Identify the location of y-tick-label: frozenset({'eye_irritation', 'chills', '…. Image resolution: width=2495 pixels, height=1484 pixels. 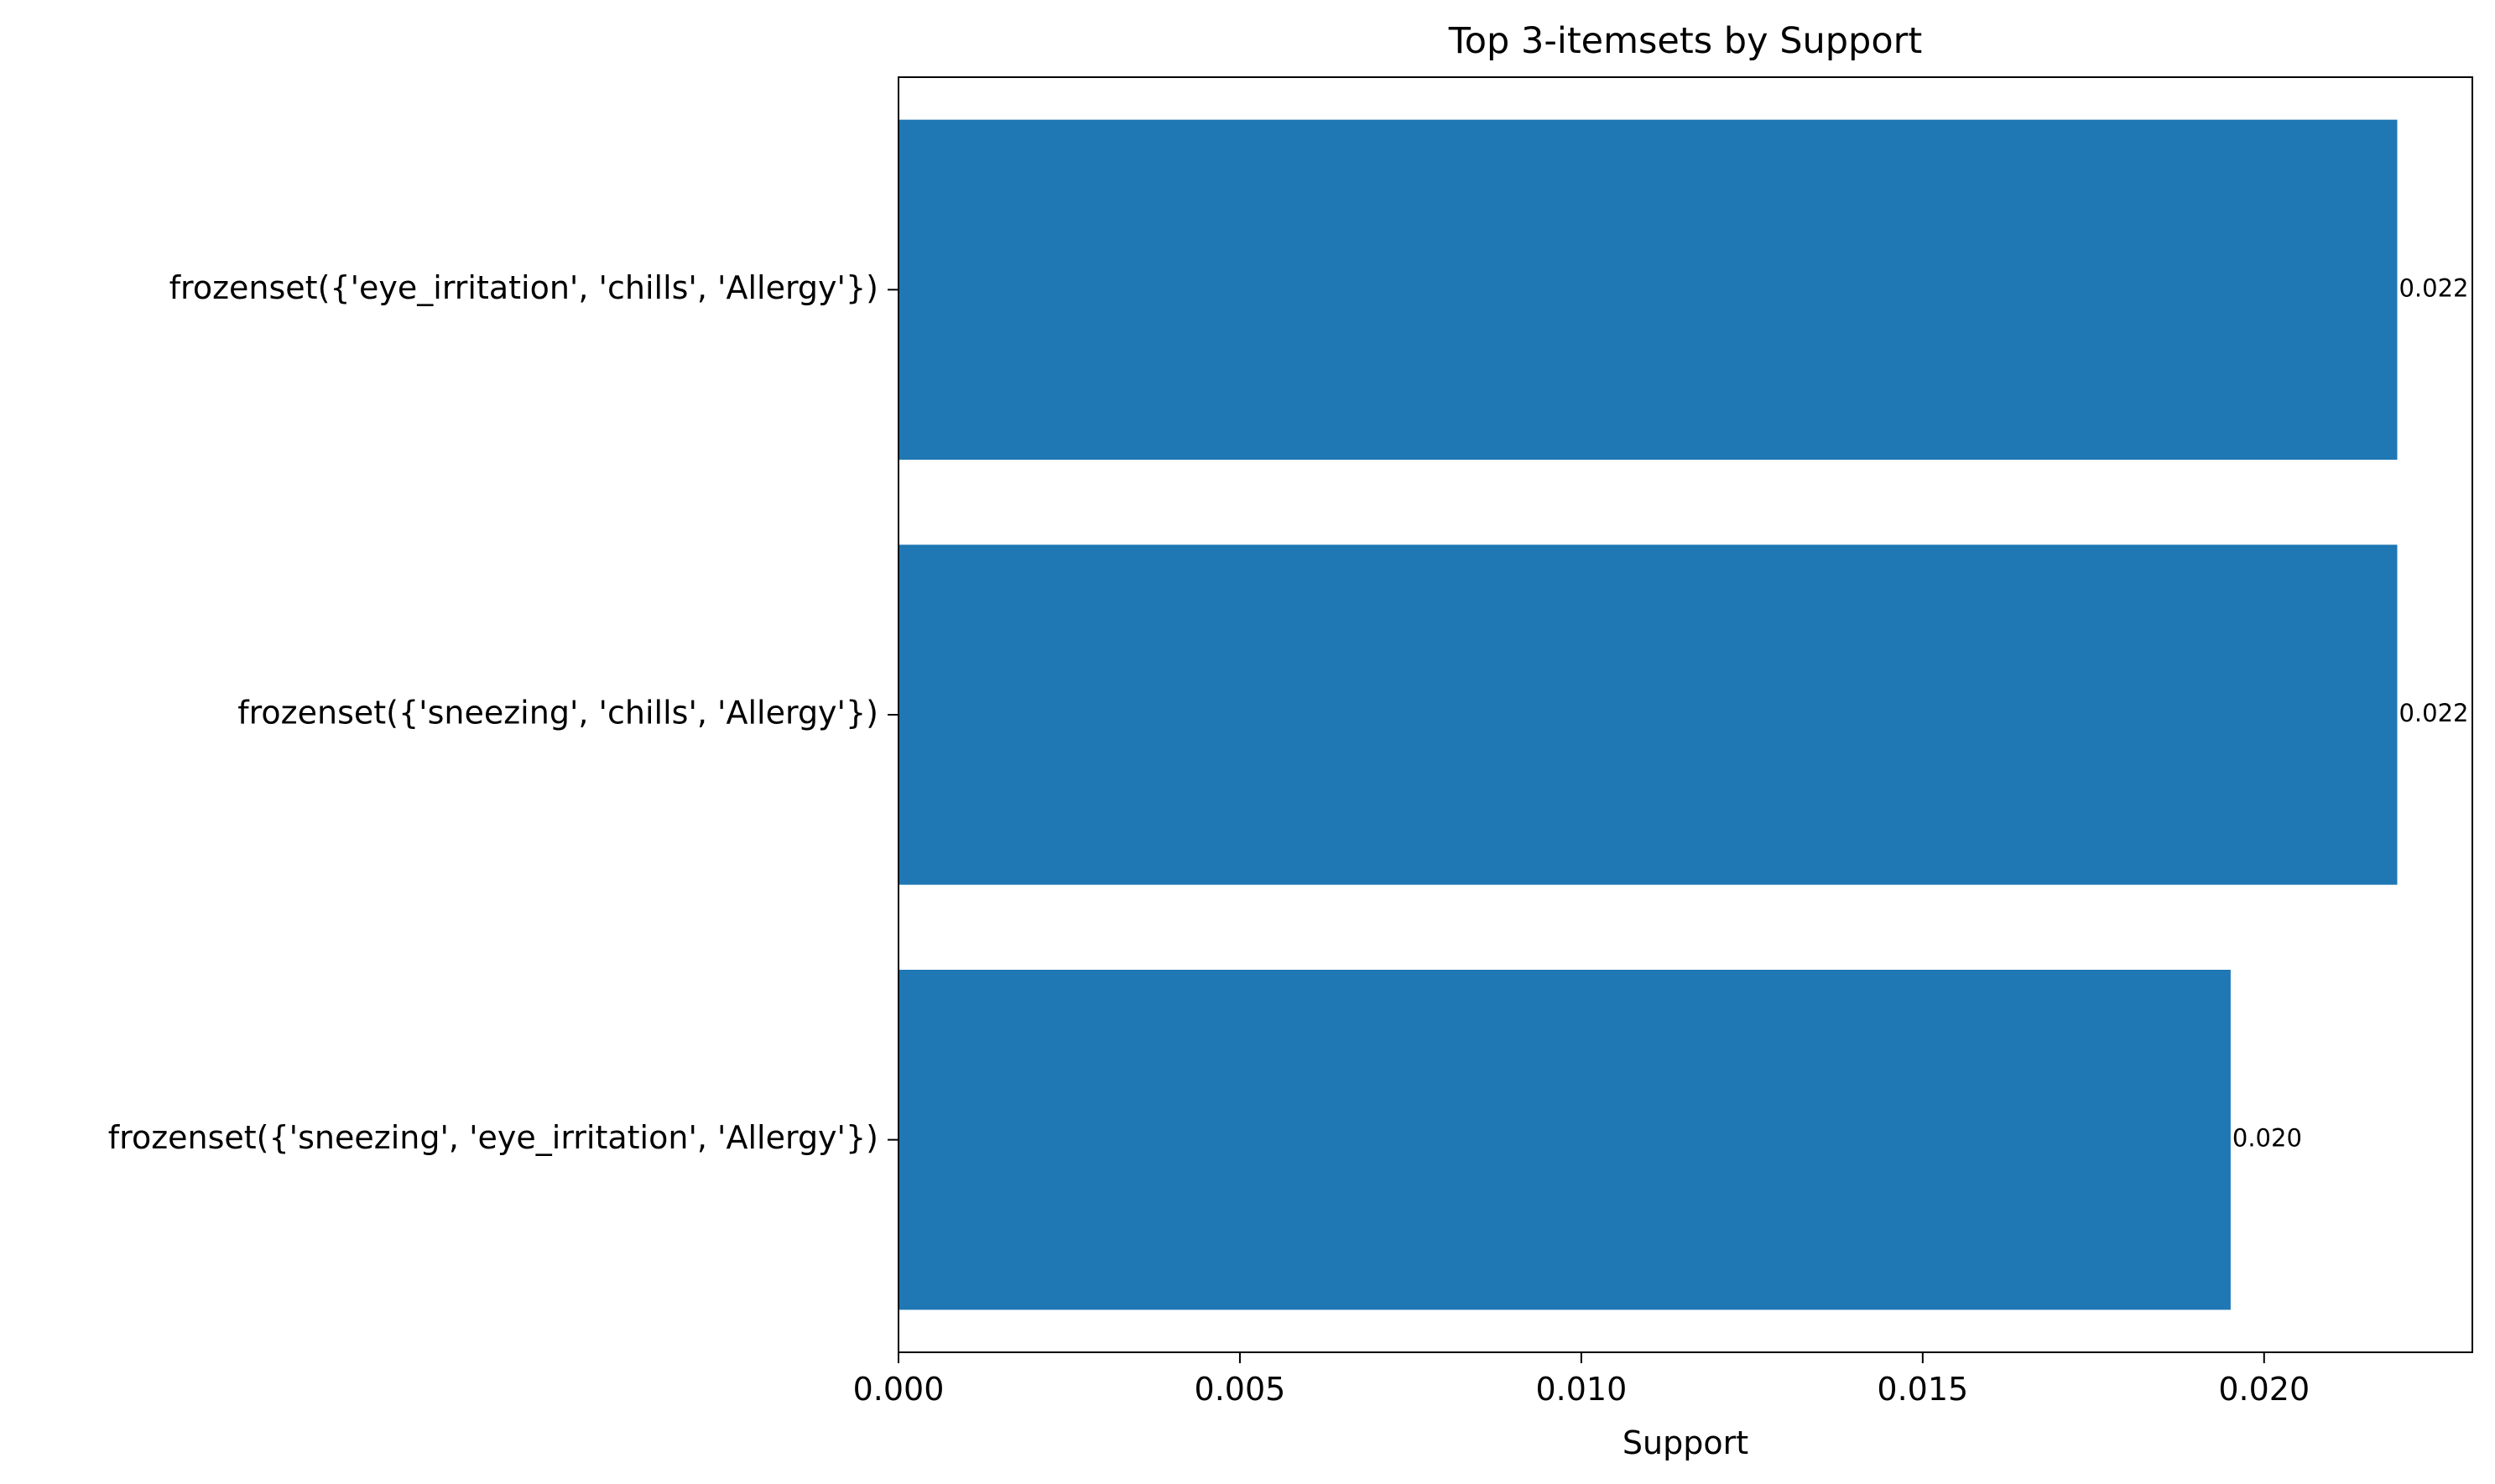
(523, 287).